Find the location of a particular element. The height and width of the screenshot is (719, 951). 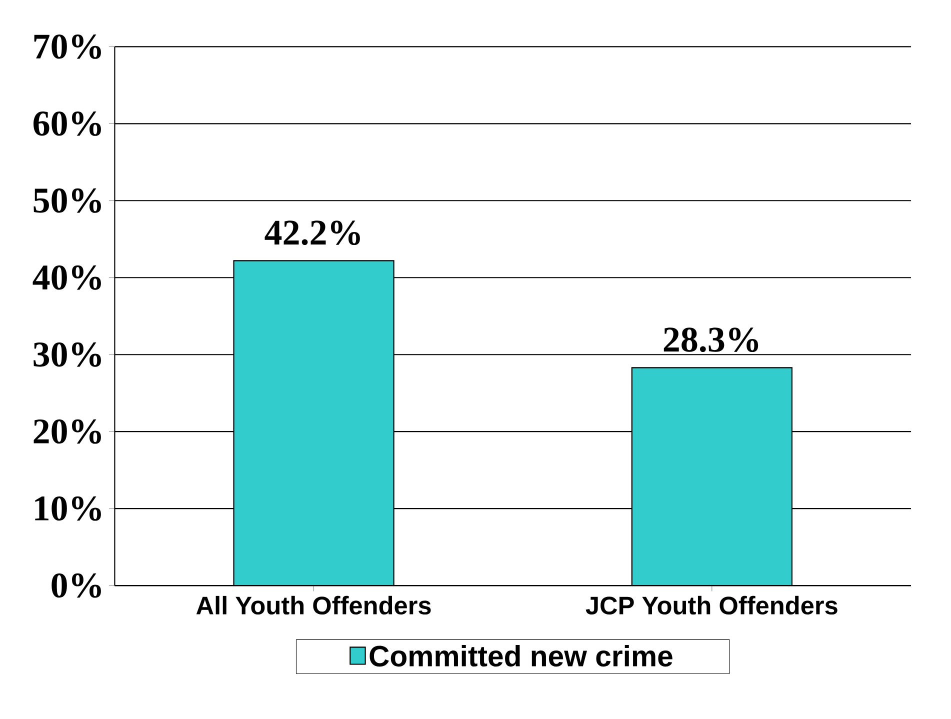

data-label: 28.3% is located at coordinates (711, 340).